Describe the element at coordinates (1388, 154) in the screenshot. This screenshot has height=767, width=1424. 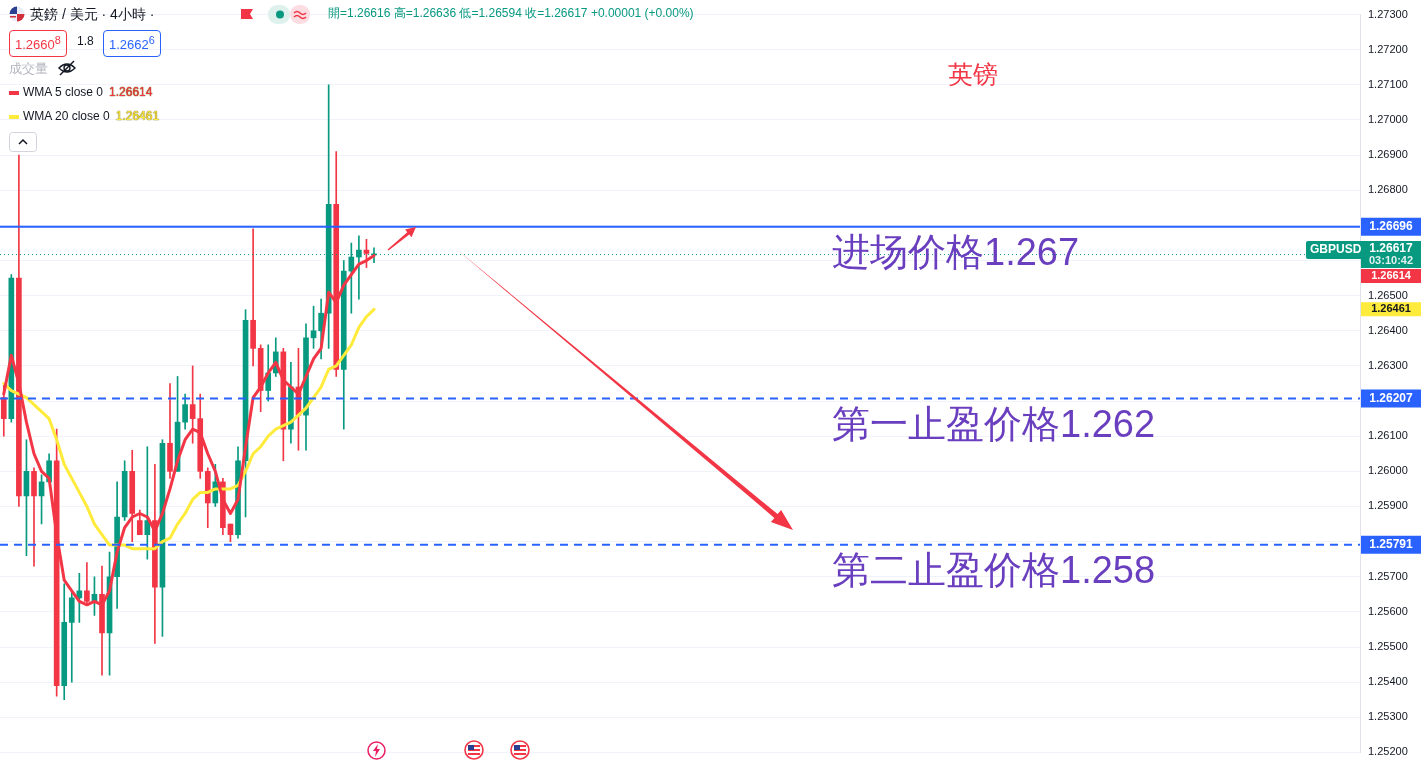
I see `y-tick-label: 1.26900` at that location.